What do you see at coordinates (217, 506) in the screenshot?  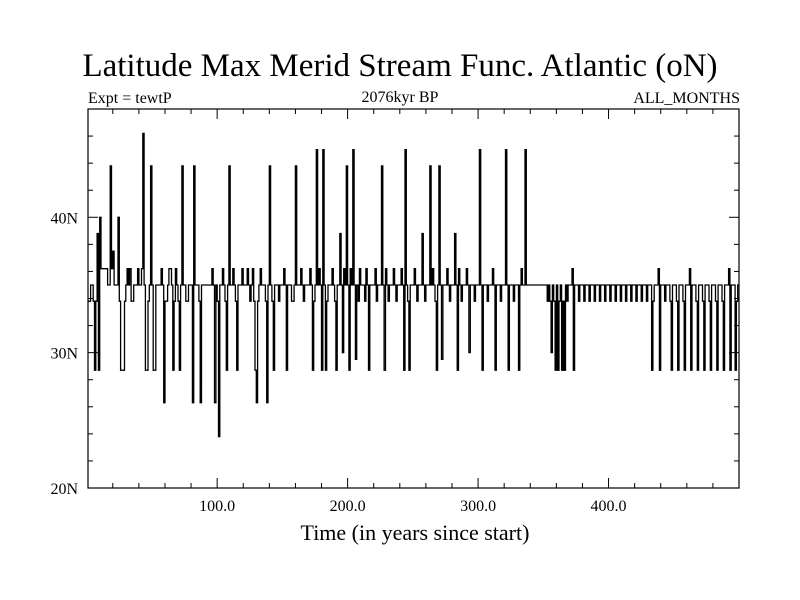 I see `x-tick-label: 100.0` at bounding box center [217, 506].